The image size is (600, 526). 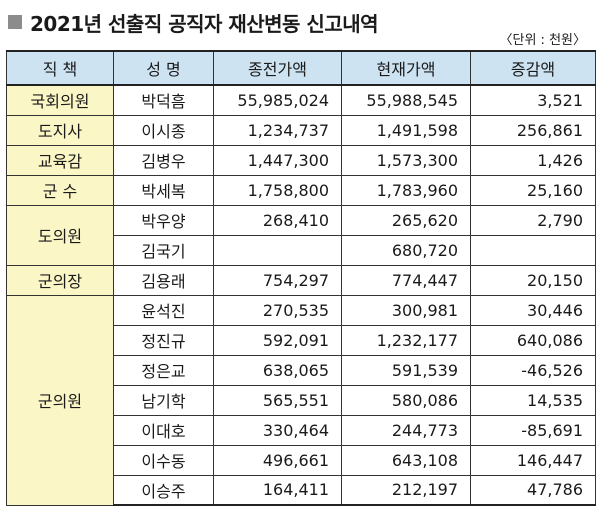 I want to click on table-row: 도지사 이시종 1,234,737 1,491,598 256,861, so click(x=301, y=130).